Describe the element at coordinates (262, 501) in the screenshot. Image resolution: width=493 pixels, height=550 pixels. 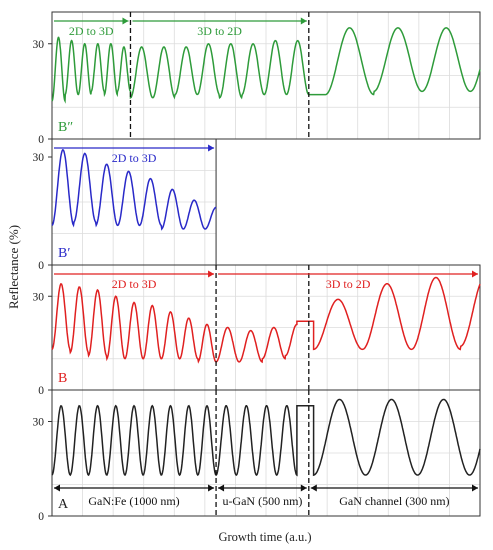
I see `annotation-label: u-GaN (500 nm)` at that location.